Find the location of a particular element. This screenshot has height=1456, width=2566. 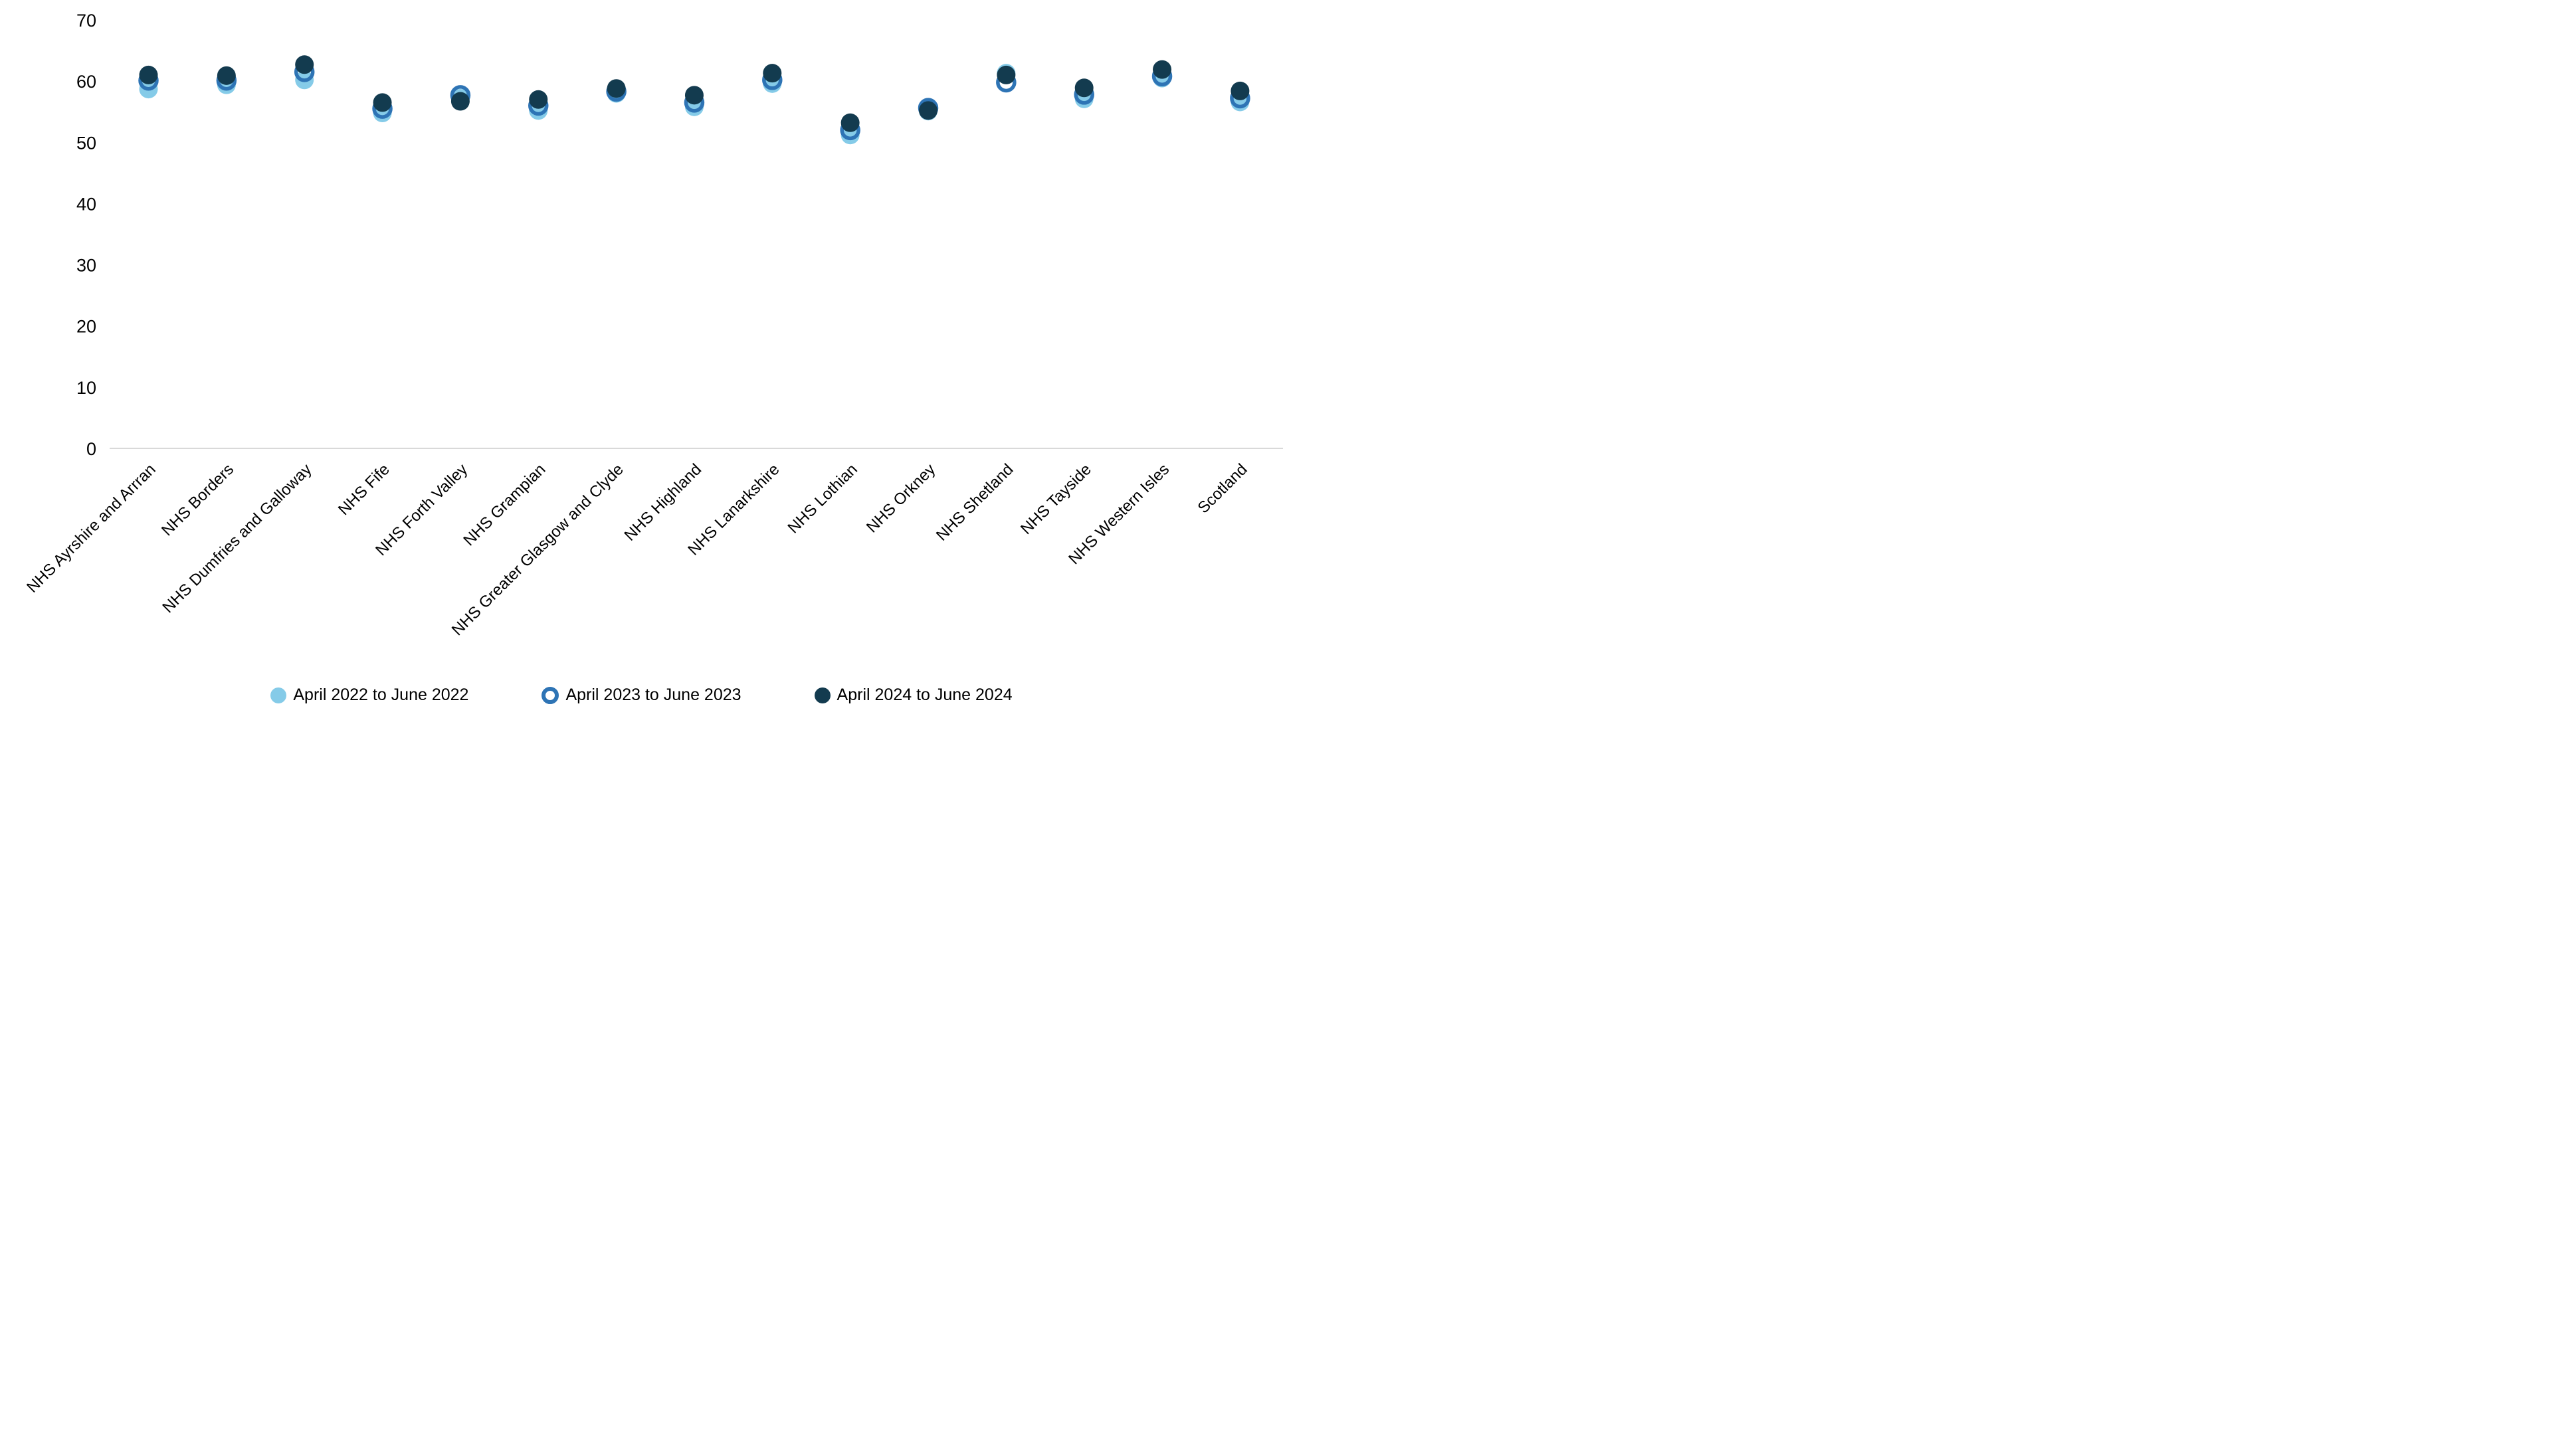

y-axis-tick-label: 40 is located at coordinates (86, 204).